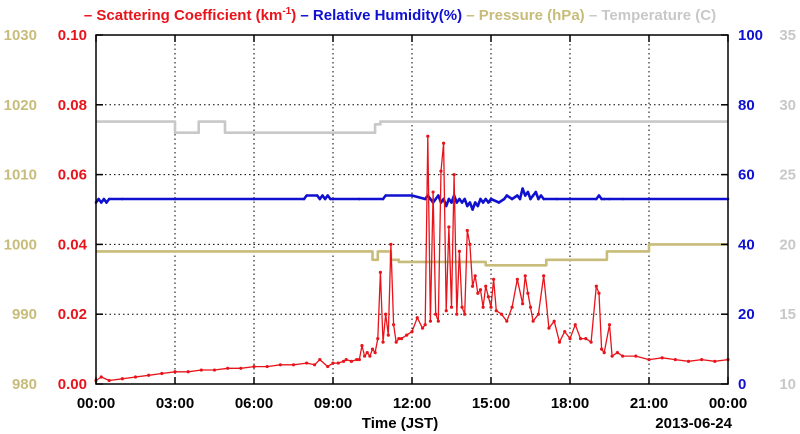  I want to click on humidity-tick-label: 100, so click(750, 35).